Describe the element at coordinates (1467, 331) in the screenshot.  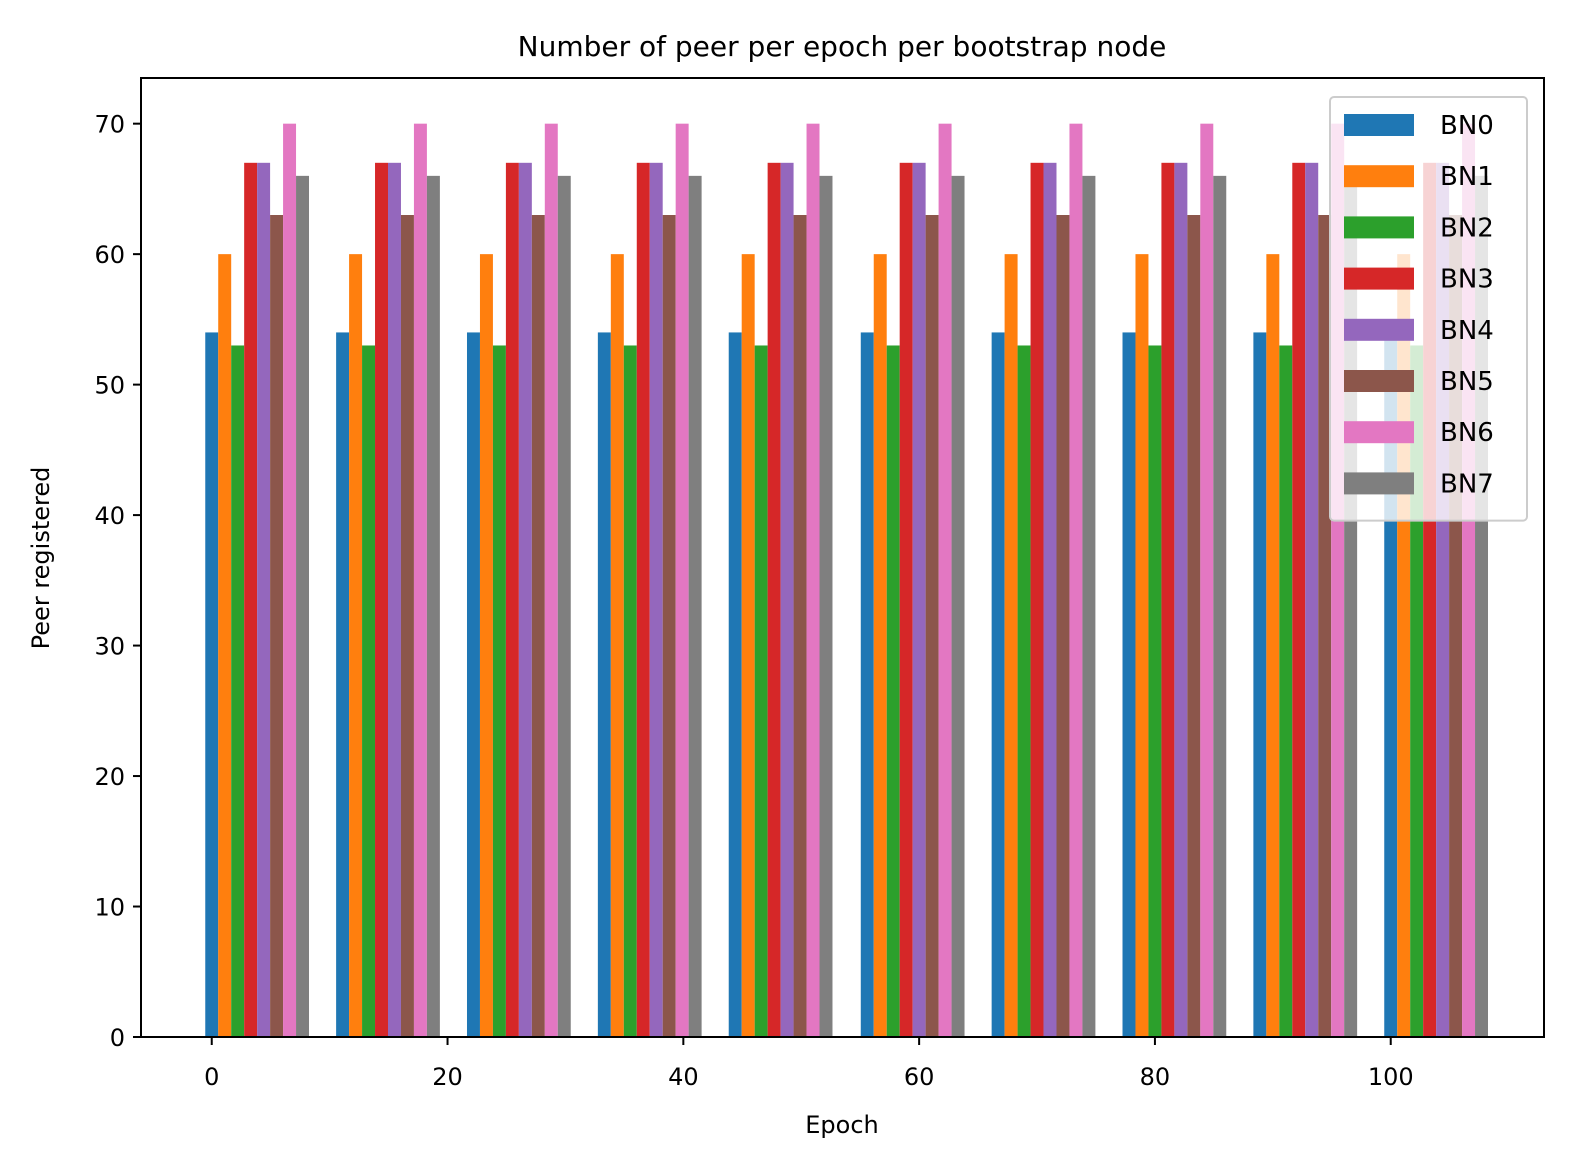
I see `legend-label-bn4: BN4` at that location.